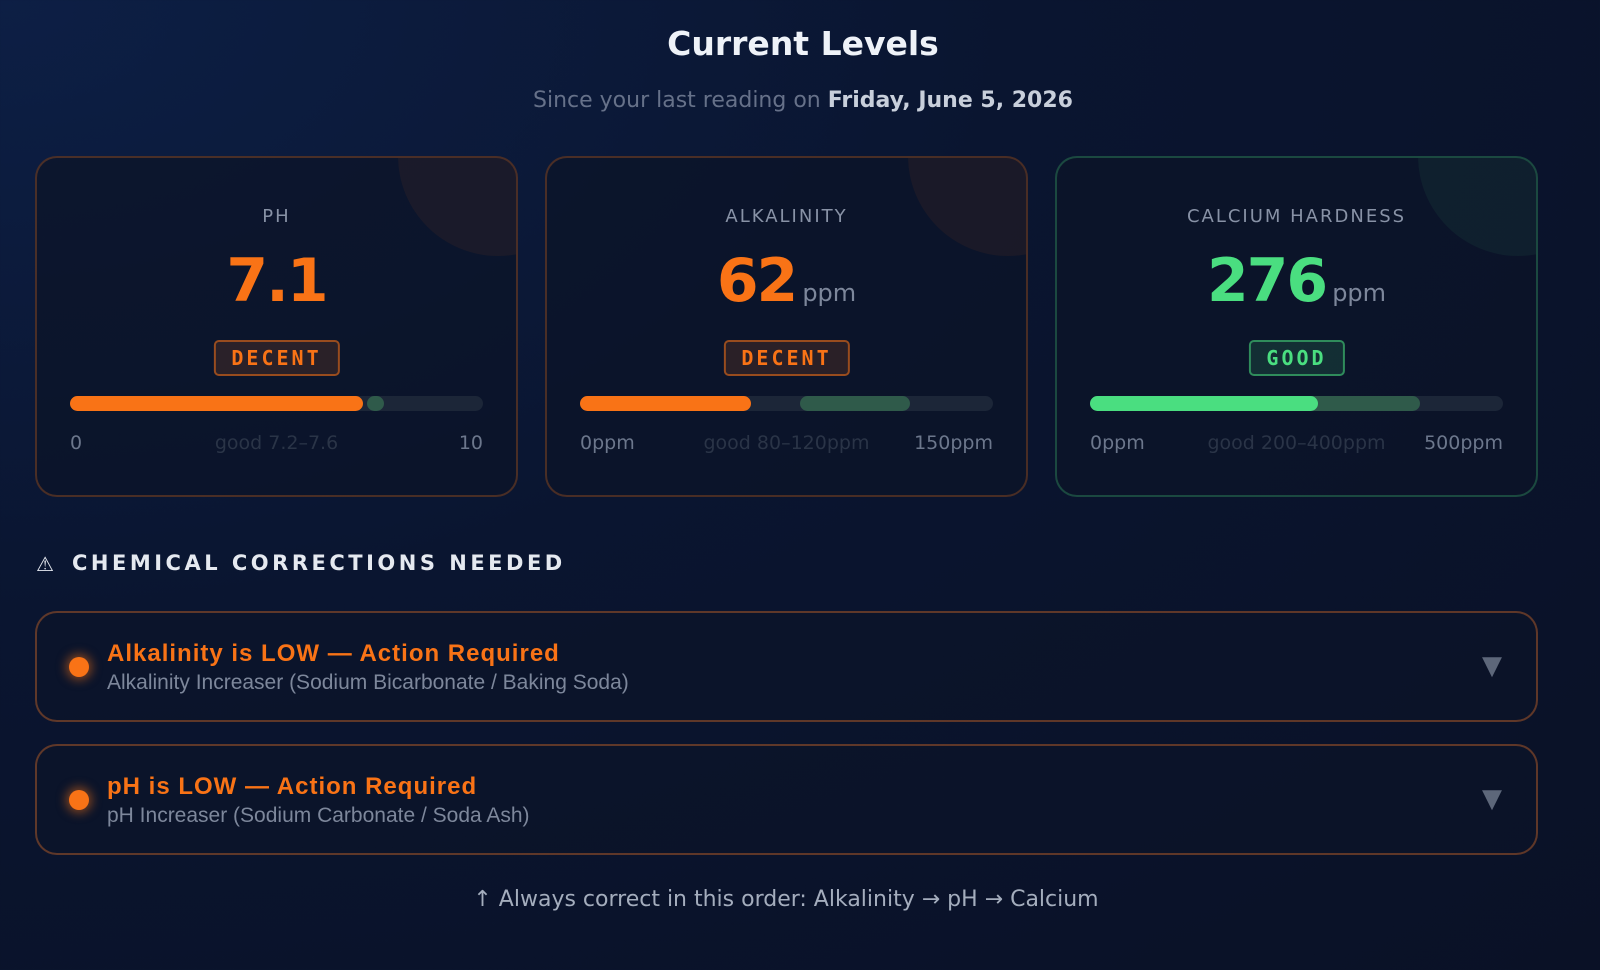 Image resolution: width=1600 pixels, height=970 pixels. I want to click on value: 7.1, so click(277, 281).